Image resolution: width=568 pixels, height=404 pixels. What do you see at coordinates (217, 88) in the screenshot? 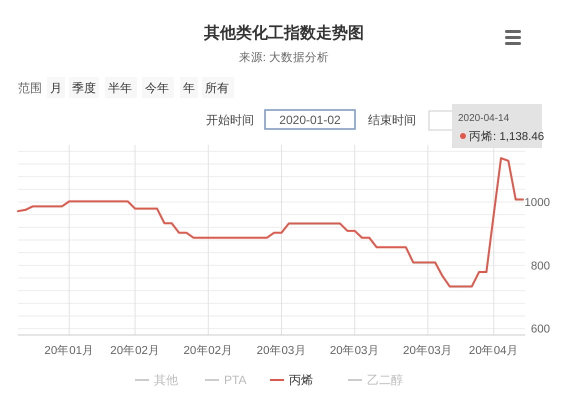
I see `text: 所有` at bounding box center [217, 88].